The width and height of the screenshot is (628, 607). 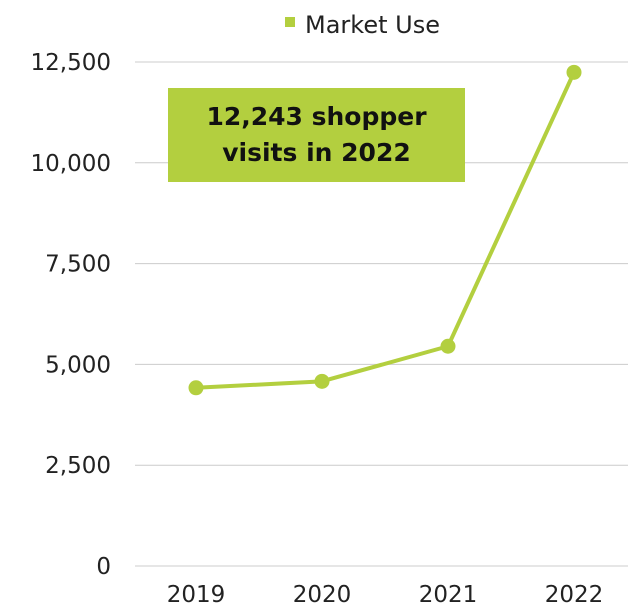 What do you see at coordinates (71, 315) in the screenshot?
I see `y-axis-ticks: 0 2,500 5,000 7,500 10,000 12,500` at bounding box center [71, 315].